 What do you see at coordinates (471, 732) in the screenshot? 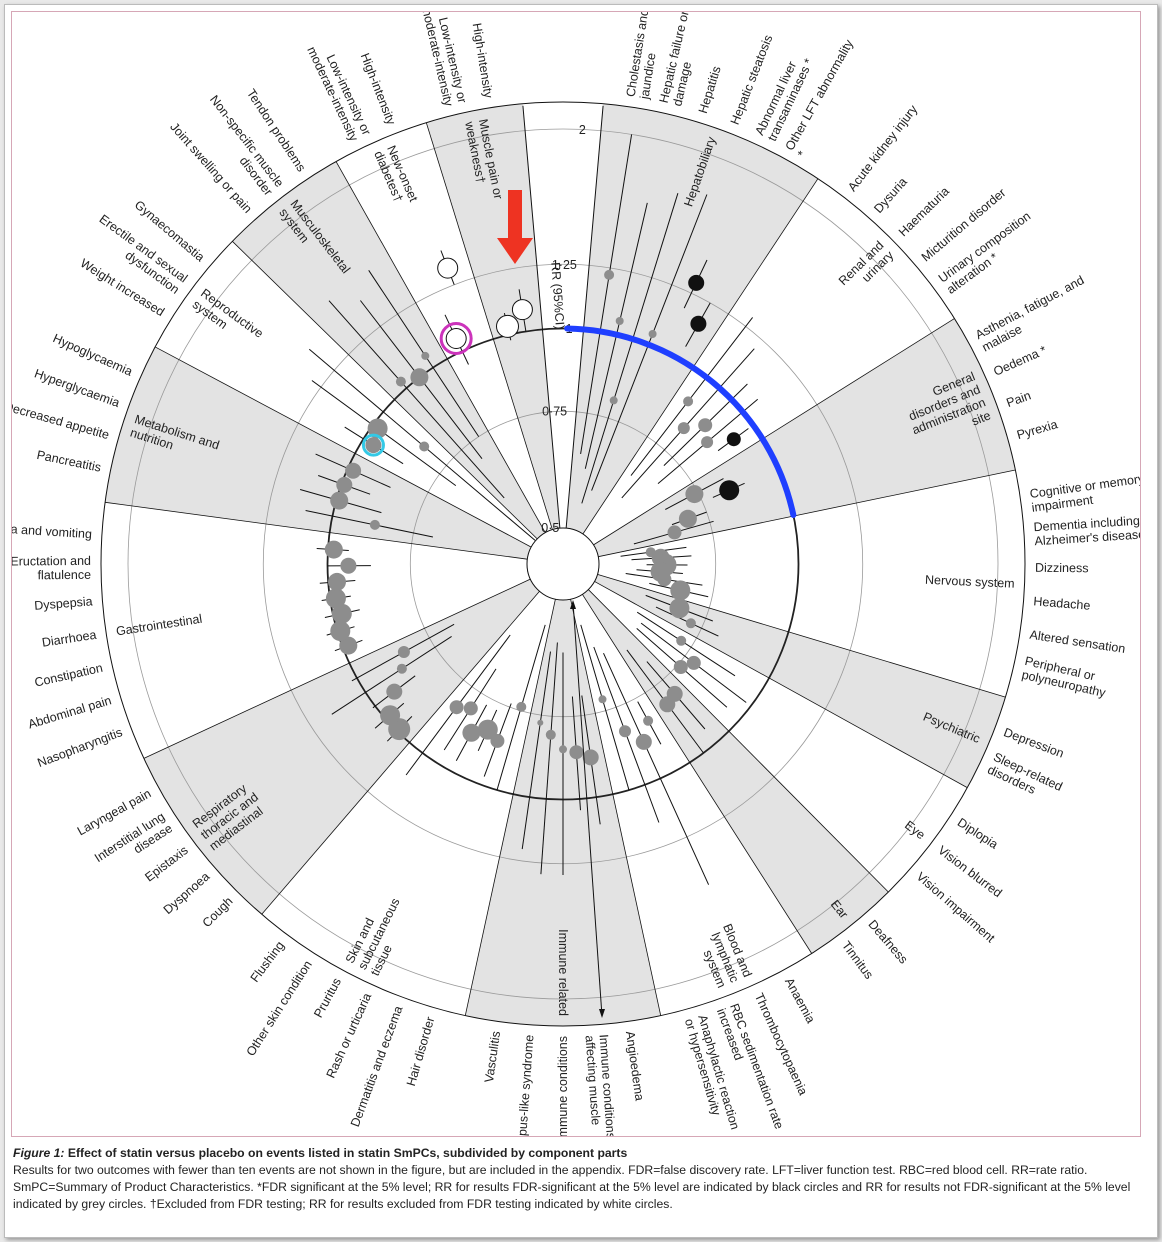
I see `point-pruritus` at bounding box center [471, 732].